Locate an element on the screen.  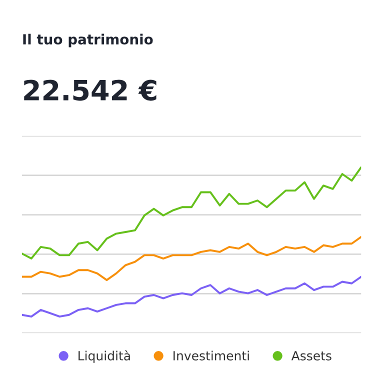
legend-label: Investimenti is located at coordinates (211, 355).